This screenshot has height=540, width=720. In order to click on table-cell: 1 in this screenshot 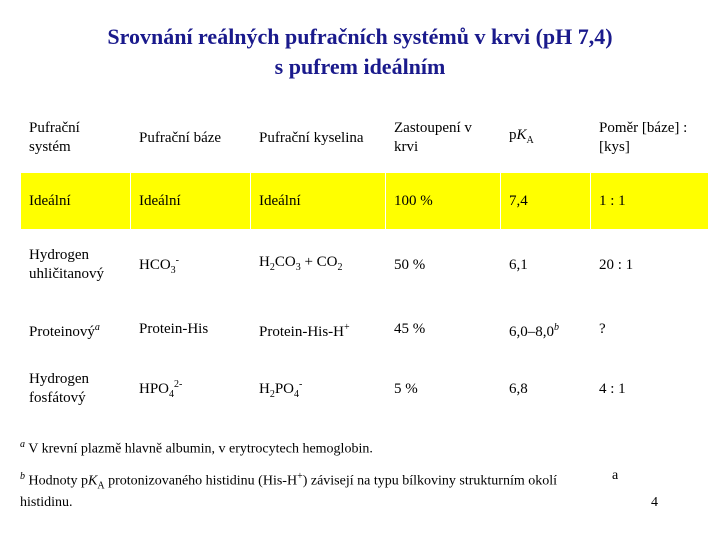, I will do `click(649, 201)`.